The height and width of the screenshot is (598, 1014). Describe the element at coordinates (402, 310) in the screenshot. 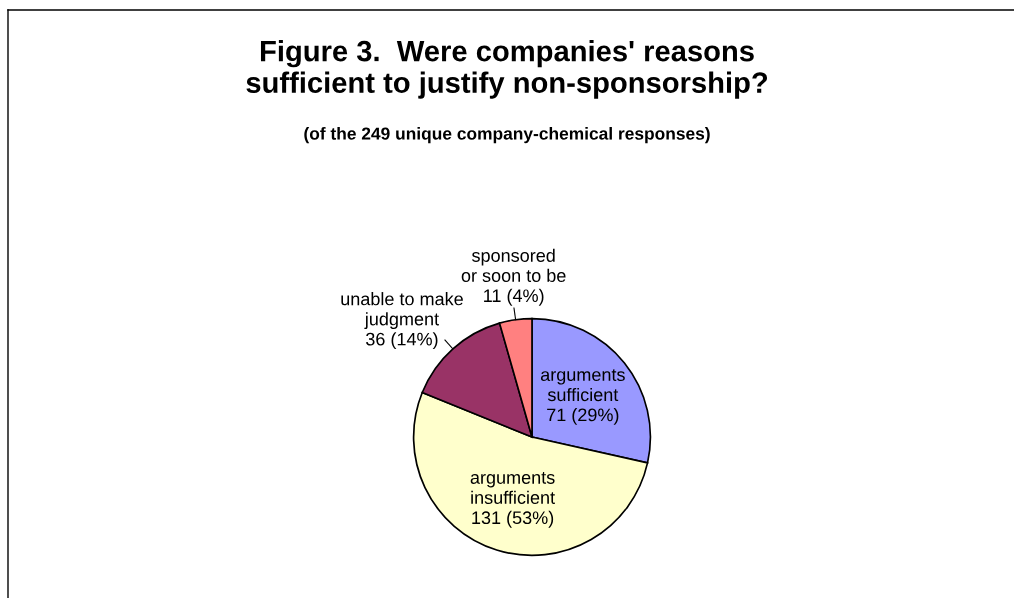

I see `slice-label: unable to make judgment` at that location.